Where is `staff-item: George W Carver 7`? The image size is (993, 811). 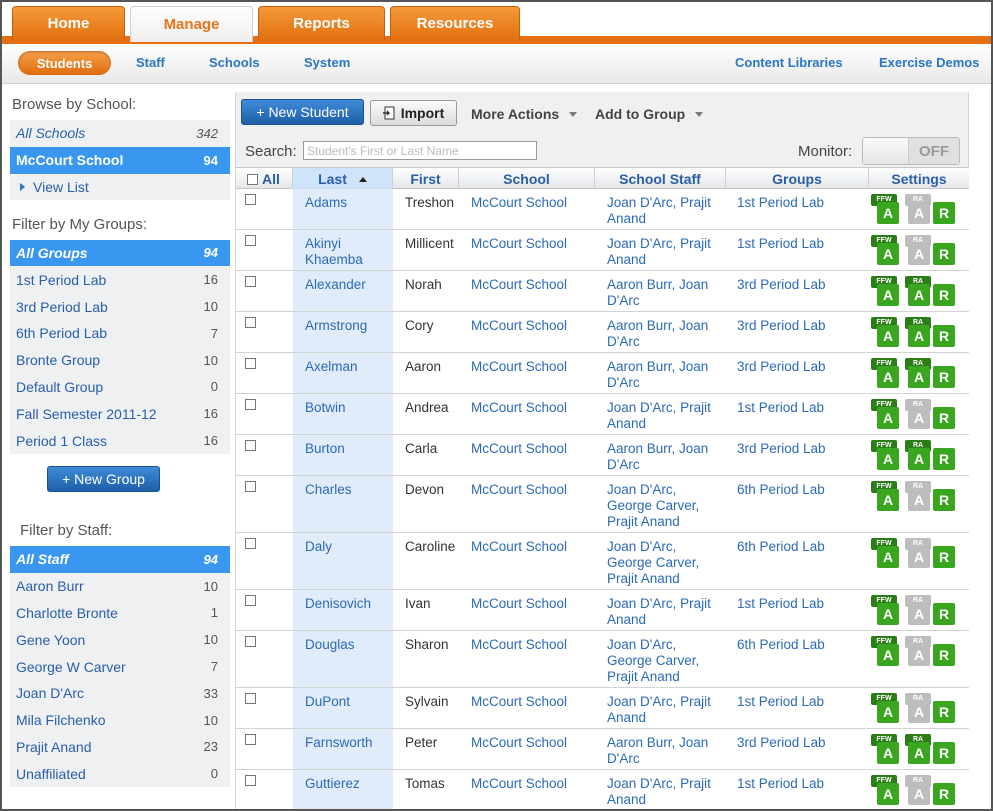
staff-item: George W Carver 7 is located at coordinates (120, 666).